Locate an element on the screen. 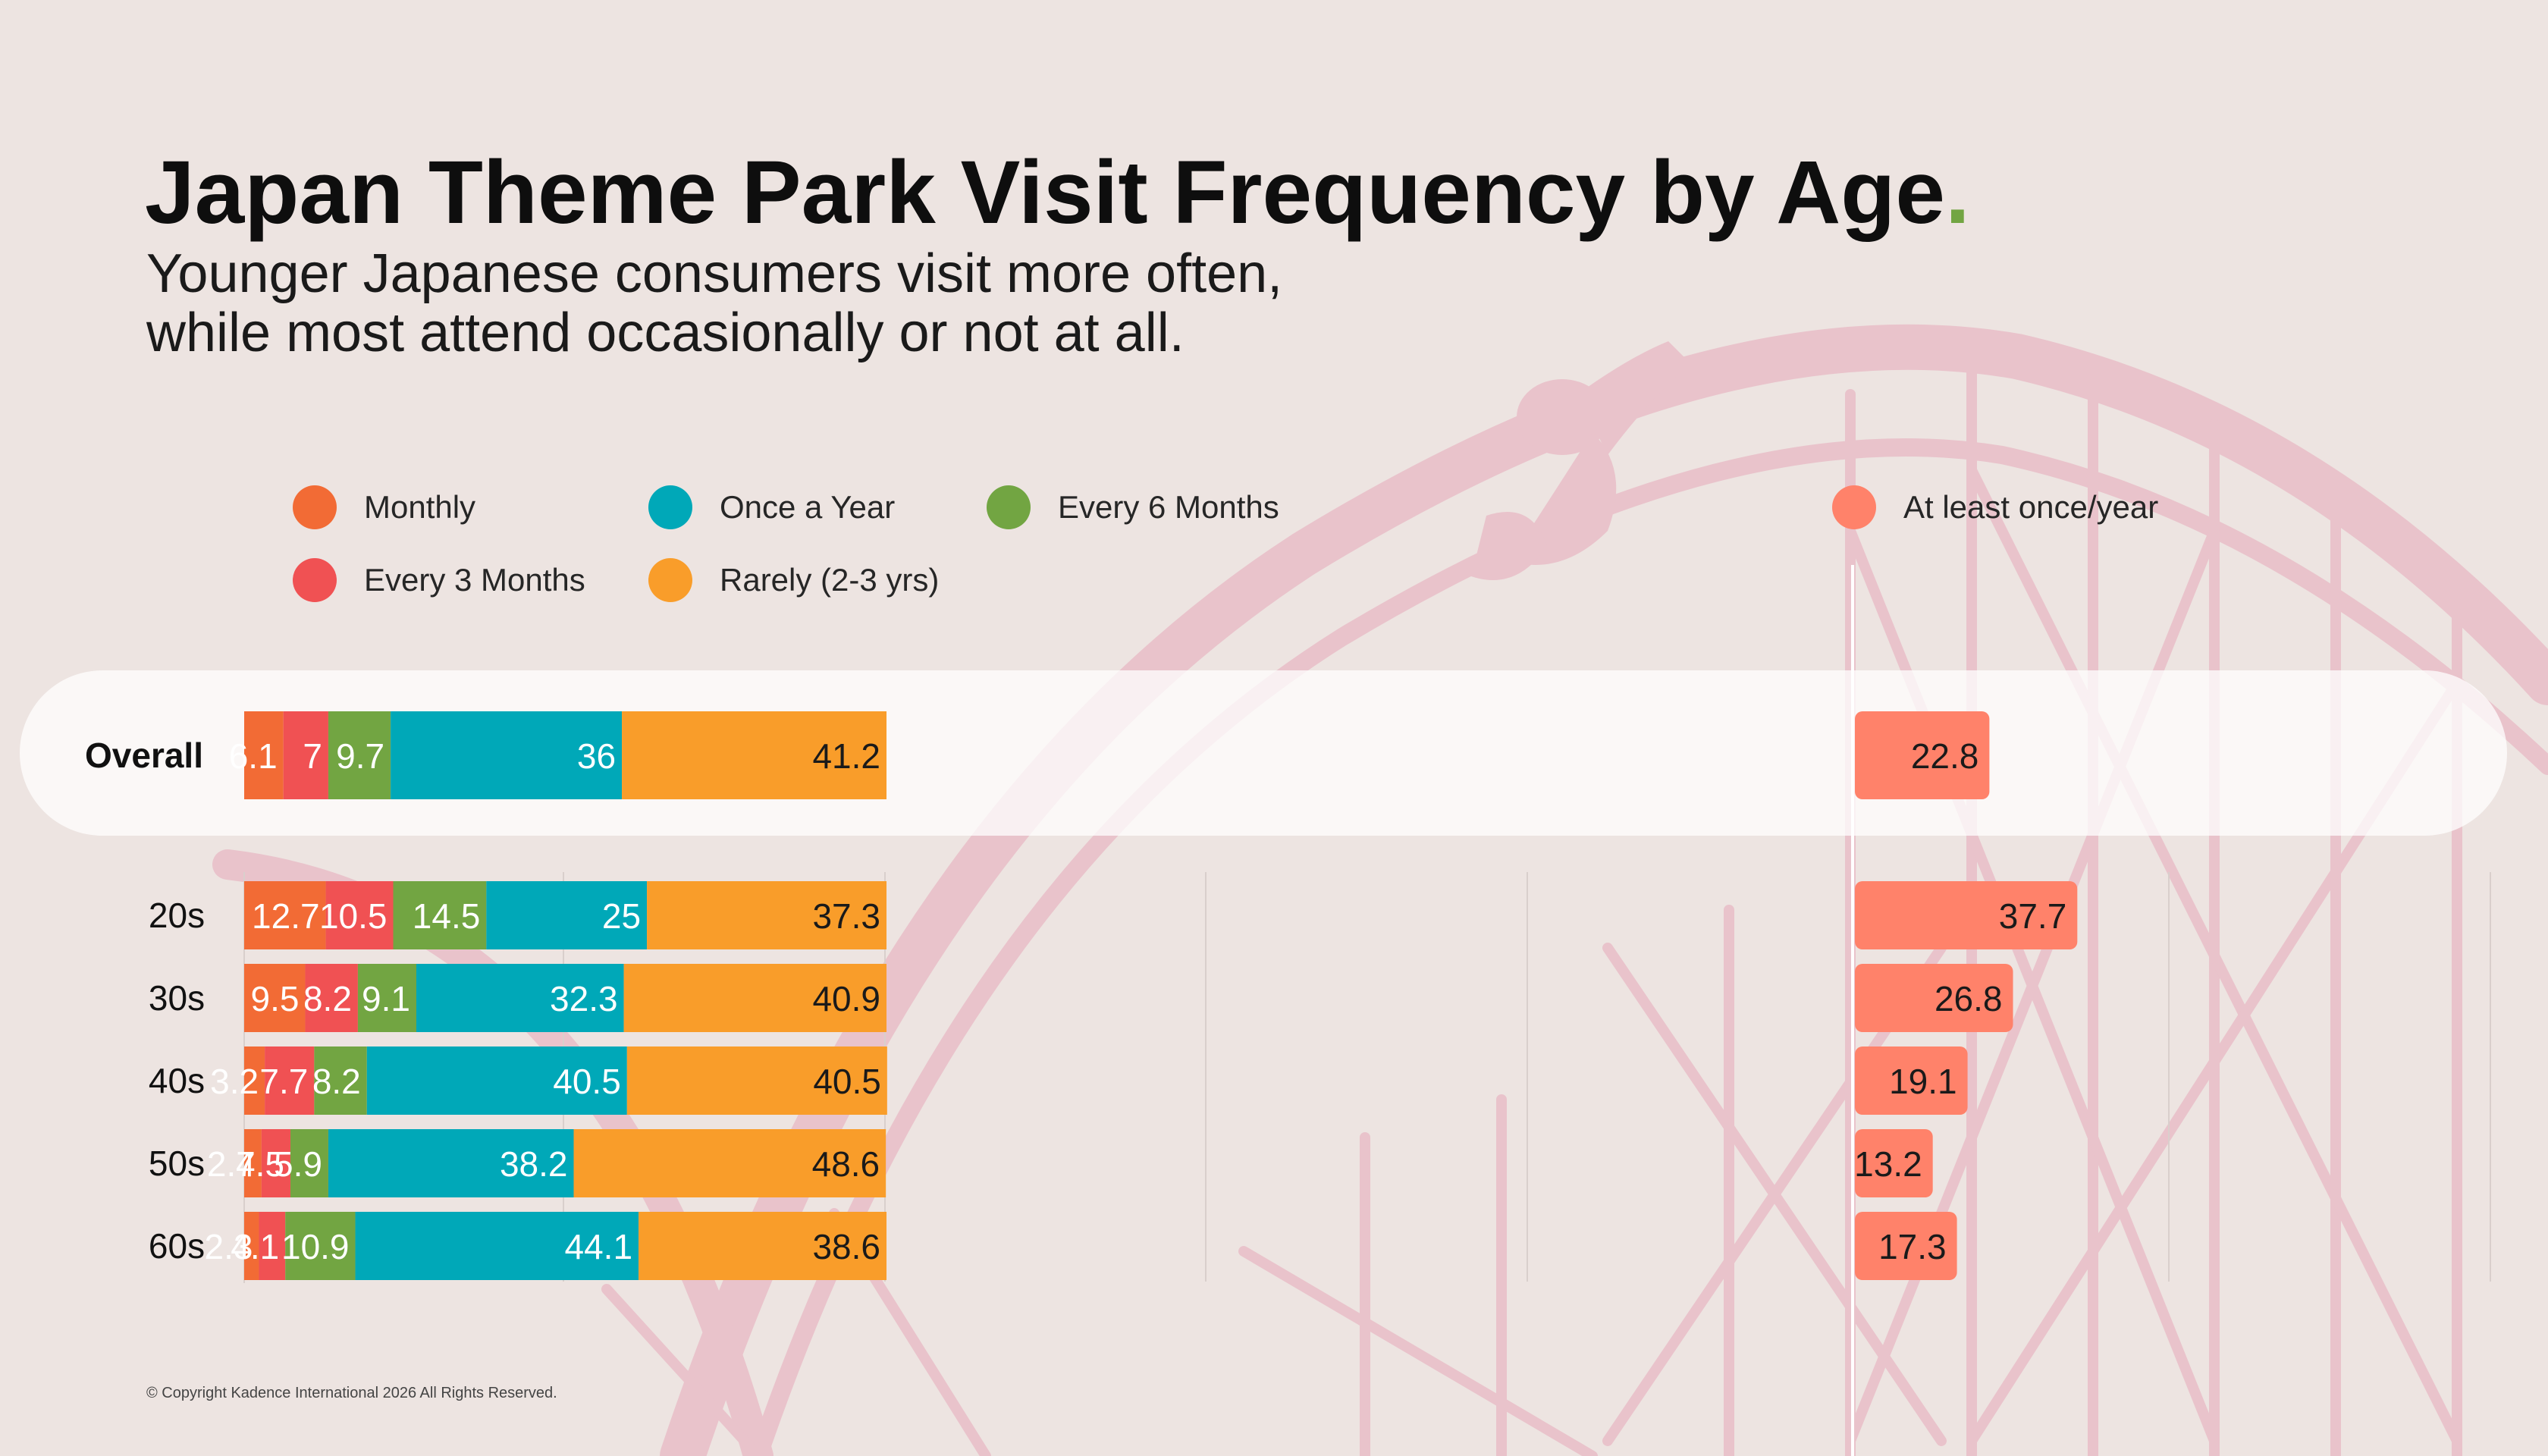  data-label-at-least-once-year-40s: 19.1 is located at coordinates (1923, 1081).